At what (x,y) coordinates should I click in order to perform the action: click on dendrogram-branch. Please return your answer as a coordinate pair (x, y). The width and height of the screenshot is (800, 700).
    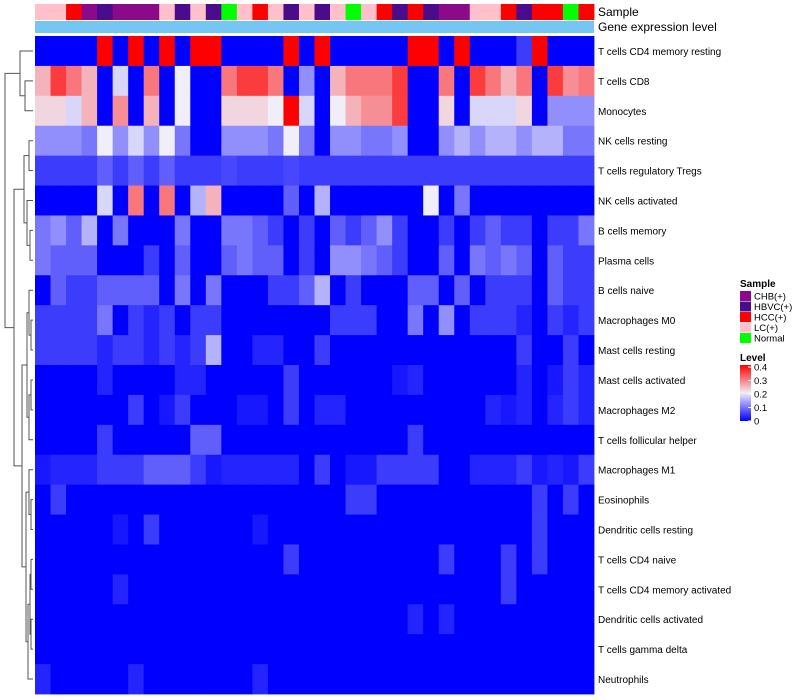
    Looking at the image, I should click on (31, 514).